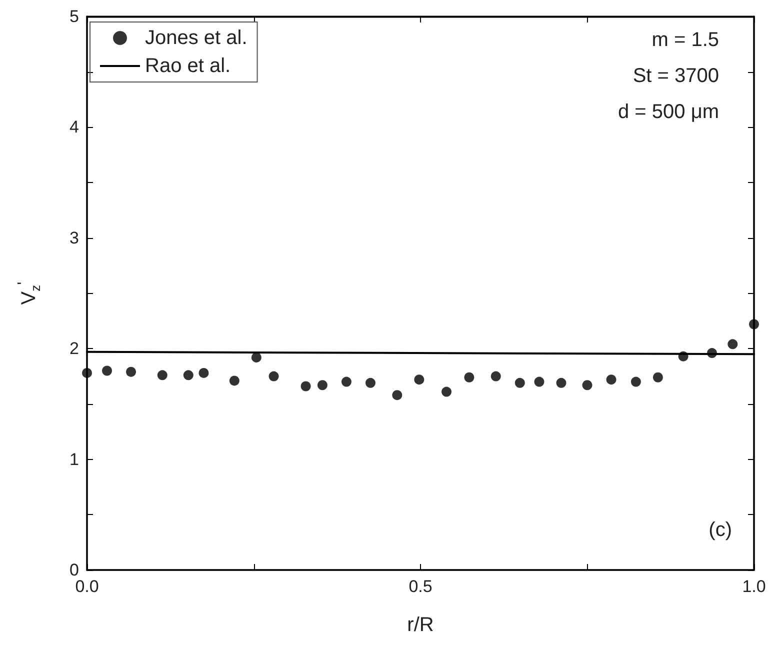 The width and height of the screenshot is (782, 656). Describe the element at coordinates (74, 238) in the screenshot. I see `y-tick-label: 3` at that location.